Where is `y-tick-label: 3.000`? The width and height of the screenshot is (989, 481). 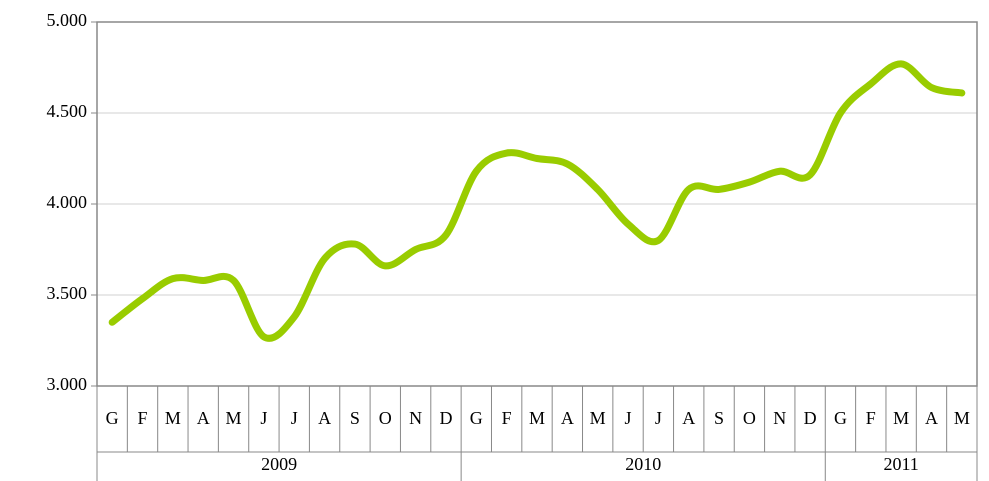 y-tick-label: 3.000 is located at coordinates (67, 384).